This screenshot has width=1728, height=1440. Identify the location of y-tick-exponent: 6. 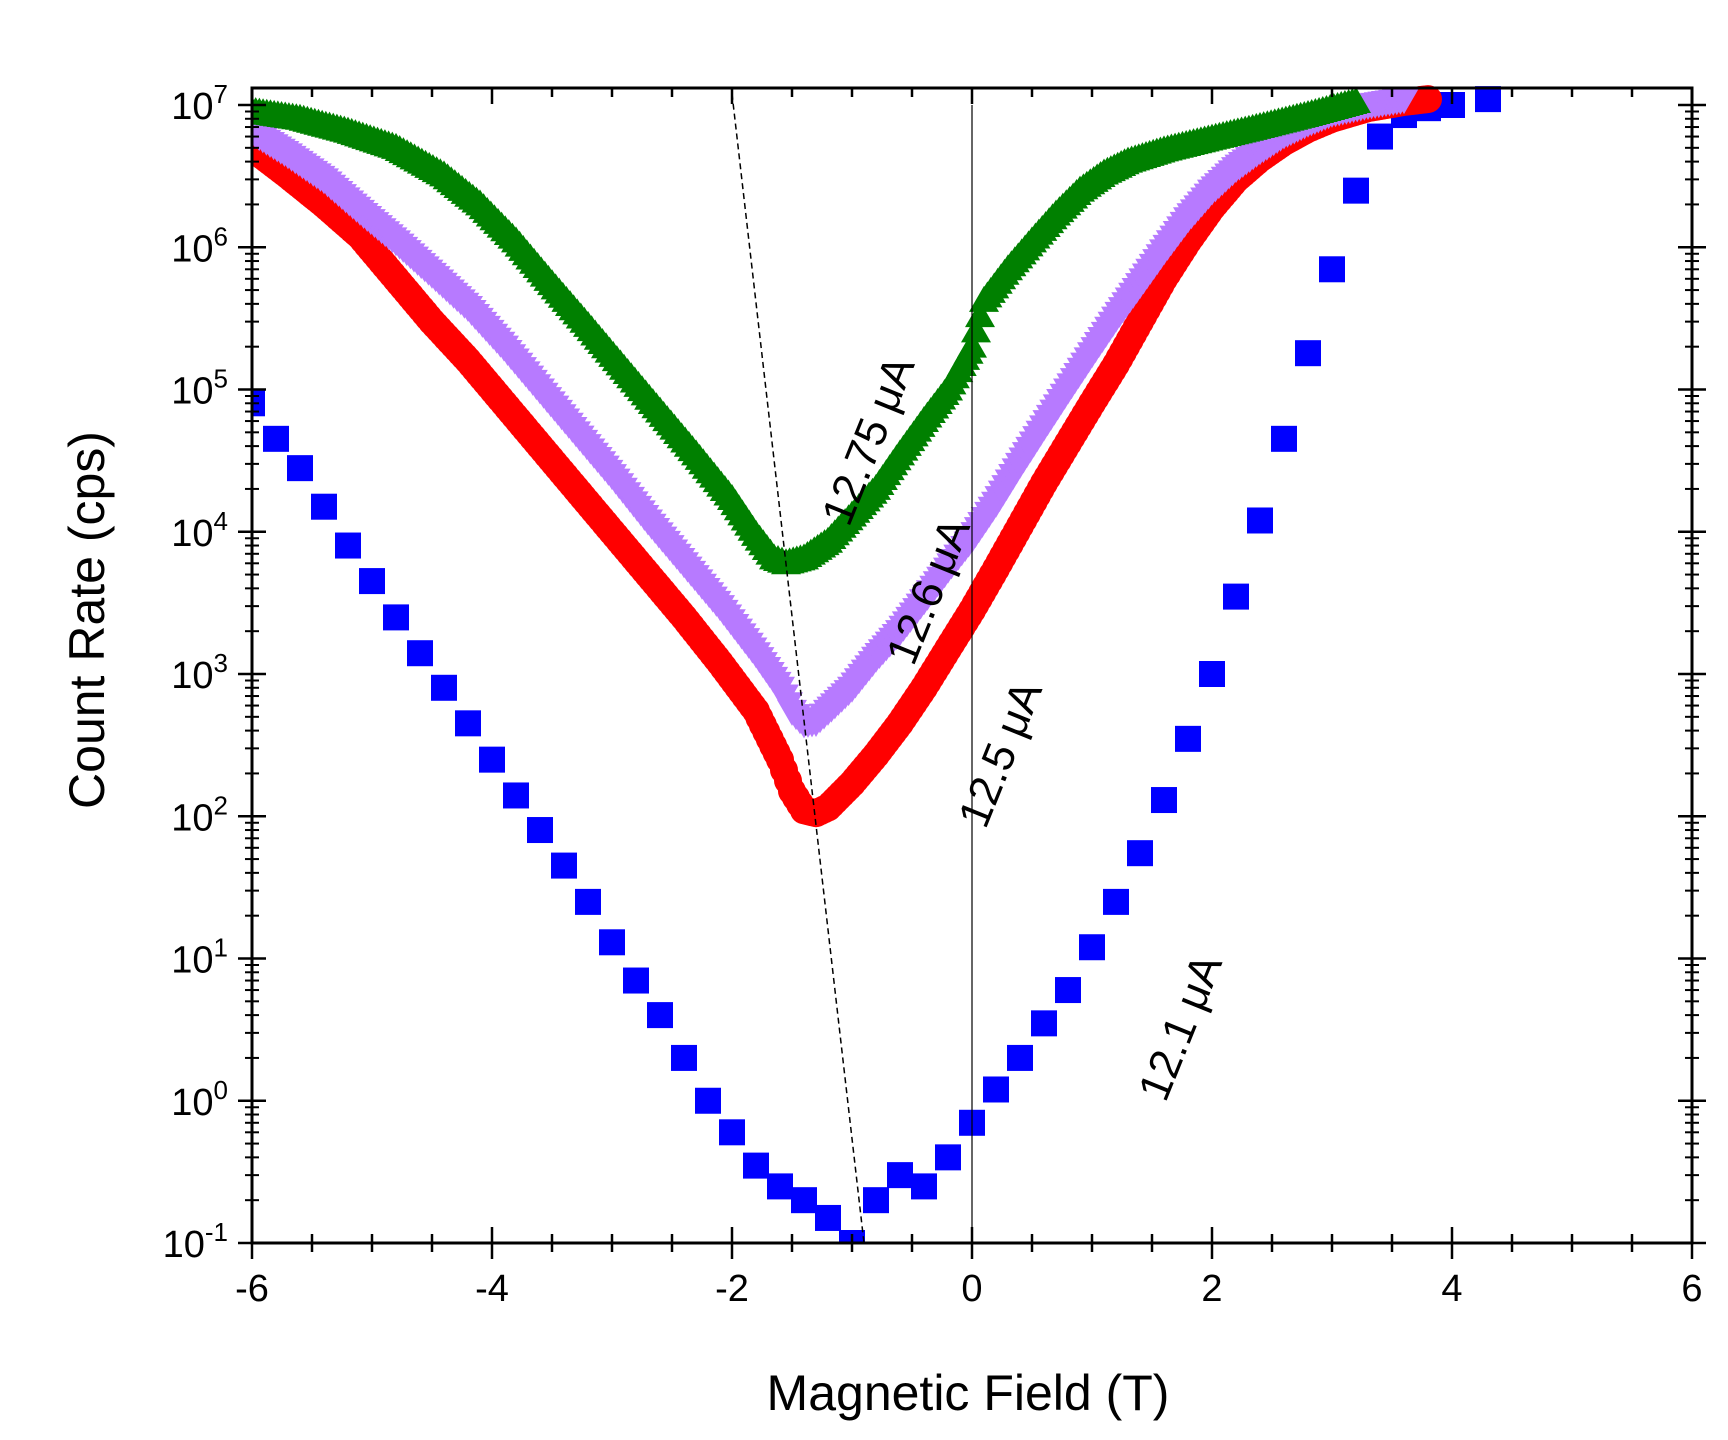
(221, 236).